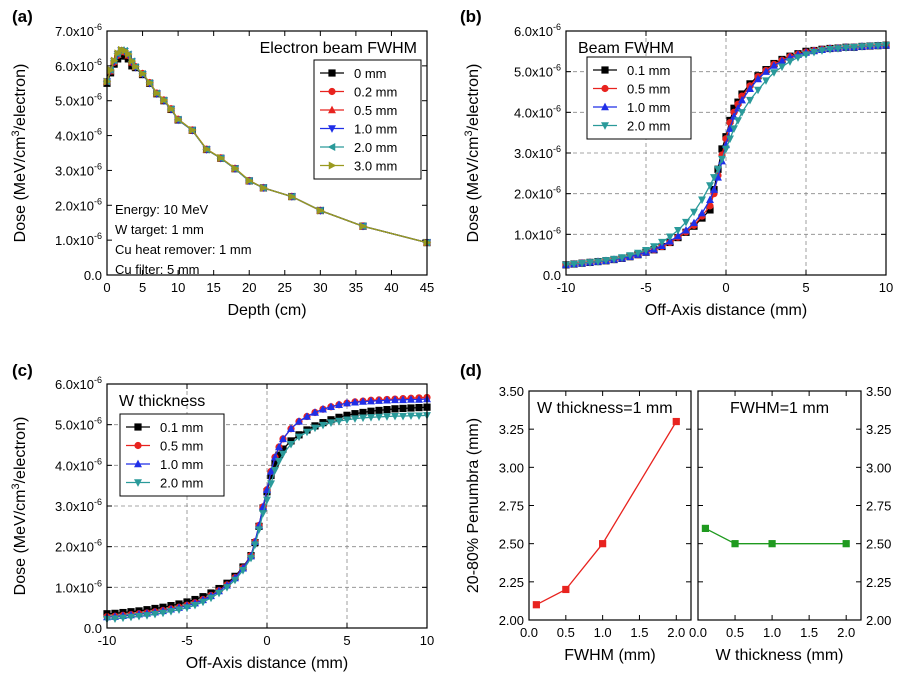 Image resolution: width=897 pixels, height=692 pixels. Describe the element at coordinates (22, 16) in the screenshot. I see `panel-label: (a)` at that location.